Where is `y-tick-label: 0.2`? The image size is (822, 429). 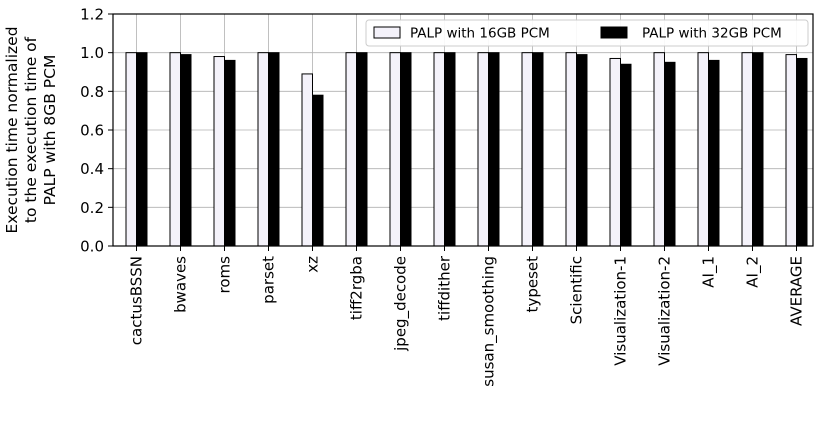
y-tick-label: 0.2 is located at coordinates (92, 208).